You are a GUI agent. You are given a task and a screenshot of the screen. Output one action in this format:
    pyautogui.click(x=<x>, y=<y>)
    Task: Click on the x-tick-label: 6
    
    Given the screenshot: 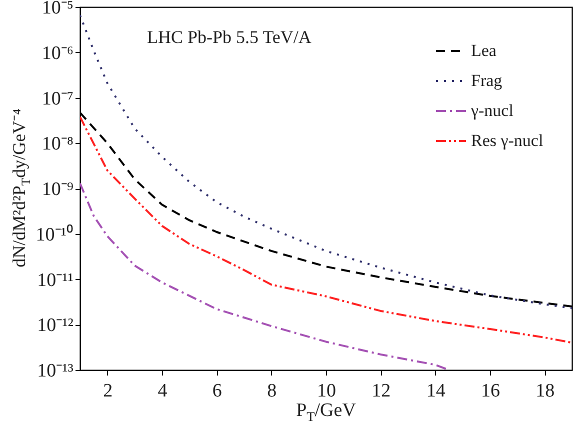 What is the action you would take?
    pyautogui.click(x=217, y=391)
    